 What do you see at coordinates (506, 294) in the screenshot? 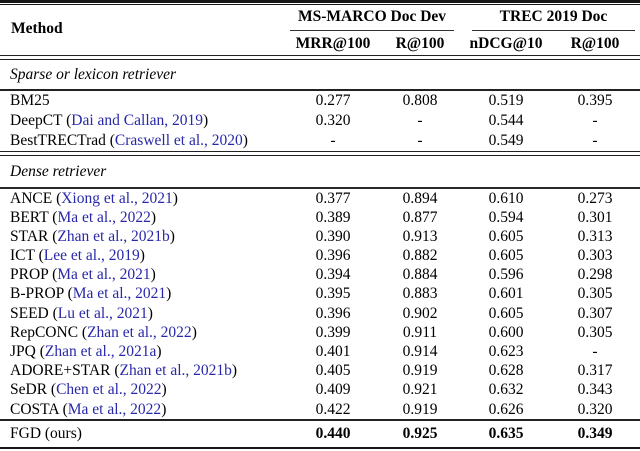
I see `metric-value: 0.601` at bounding box center [506, 294].